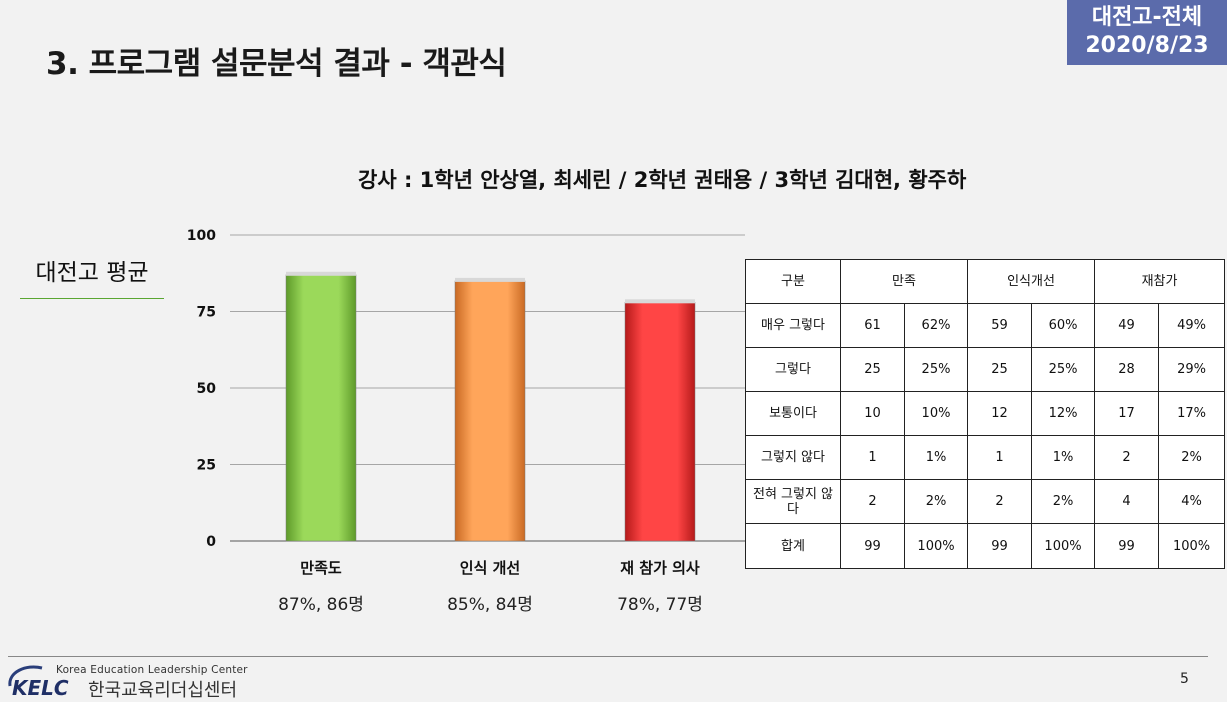  I want to click on org-name-english: Korea Education Leadership Center, so click(152, 670).